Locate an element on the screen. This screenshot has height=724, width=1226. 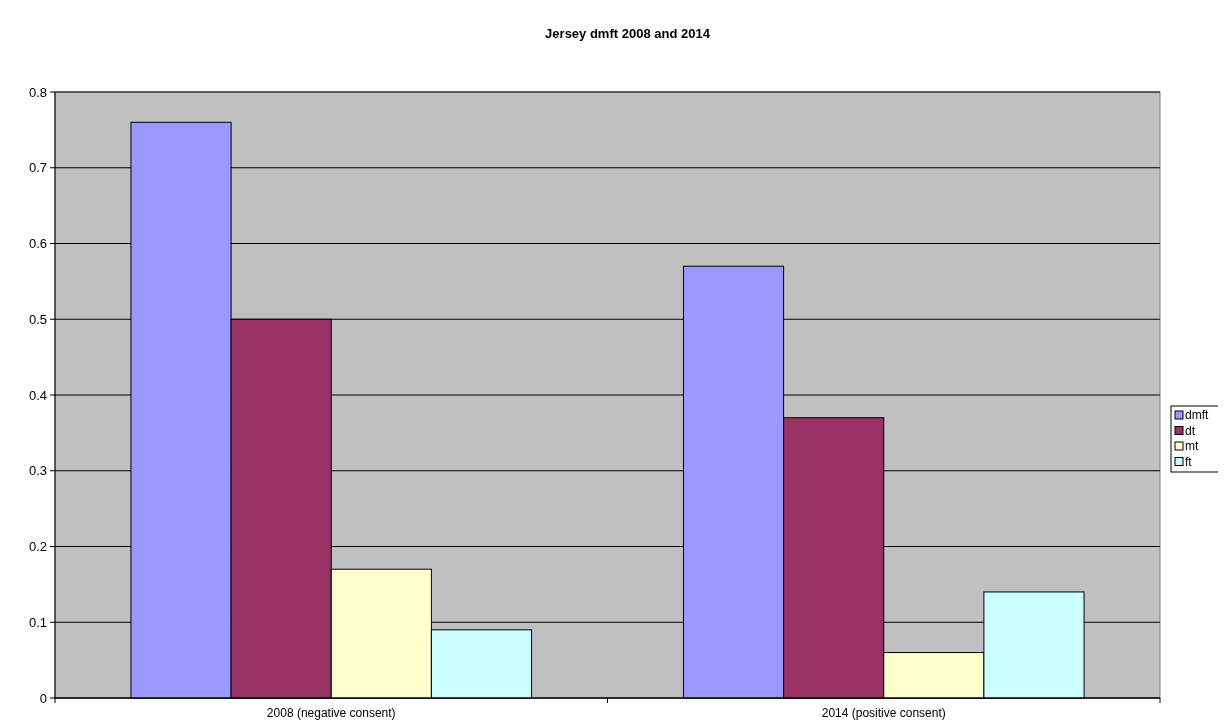
x-tick-label: 2008 (negative consent) is located at coordinates (331, 713).